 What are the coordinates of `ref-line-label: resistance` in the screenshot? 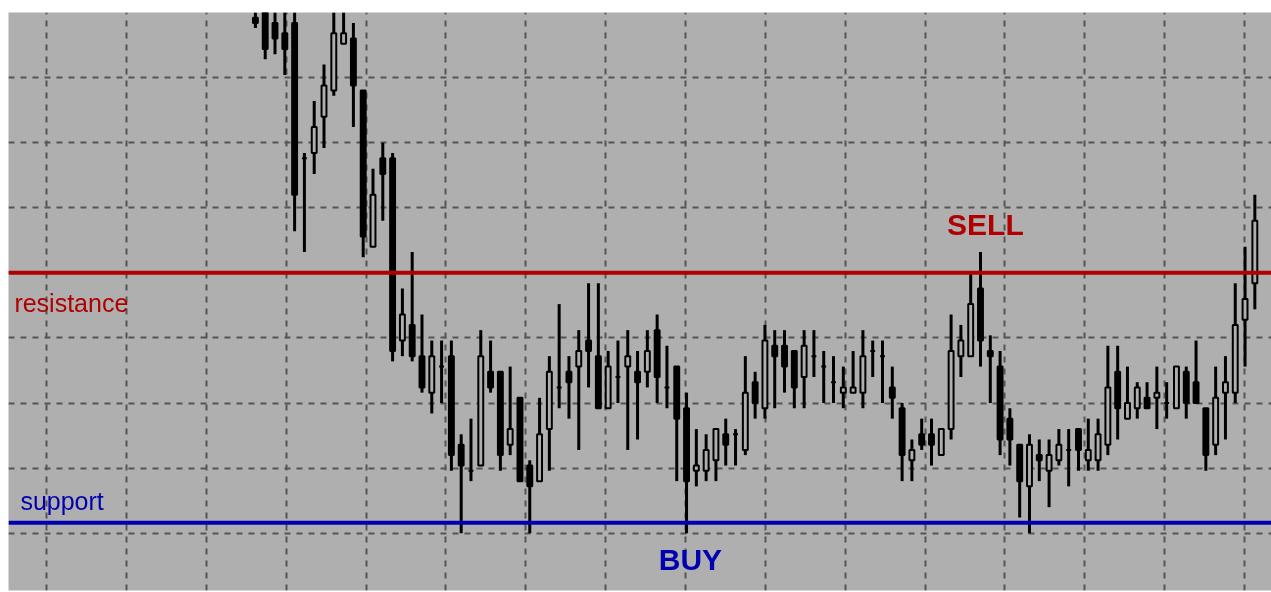 It's located at (71, 302).